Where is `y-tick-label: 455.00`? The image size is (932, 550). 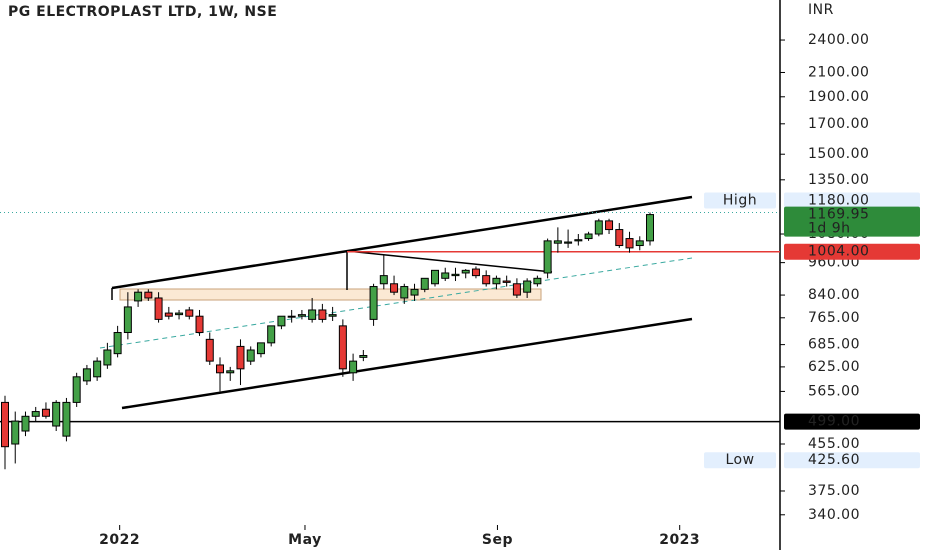 y-tick-label: 455.00 is located at coordinates (834, 444).